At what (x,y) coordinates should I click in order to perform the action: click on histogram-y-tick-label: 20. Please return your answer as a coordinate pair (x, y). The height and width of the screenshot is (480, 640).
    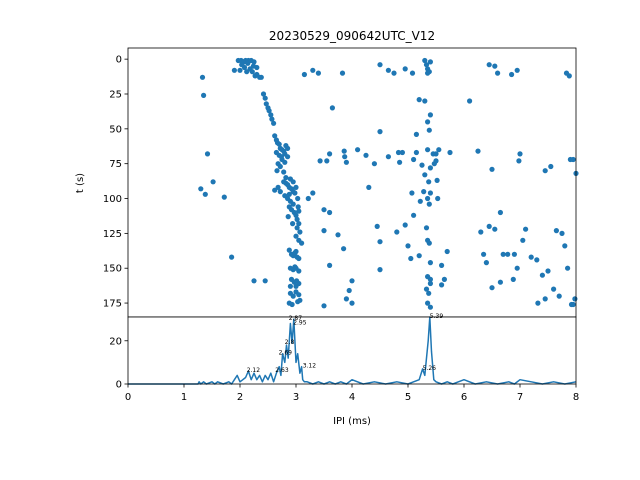
    Looking at the image, I should click on (115, 341).